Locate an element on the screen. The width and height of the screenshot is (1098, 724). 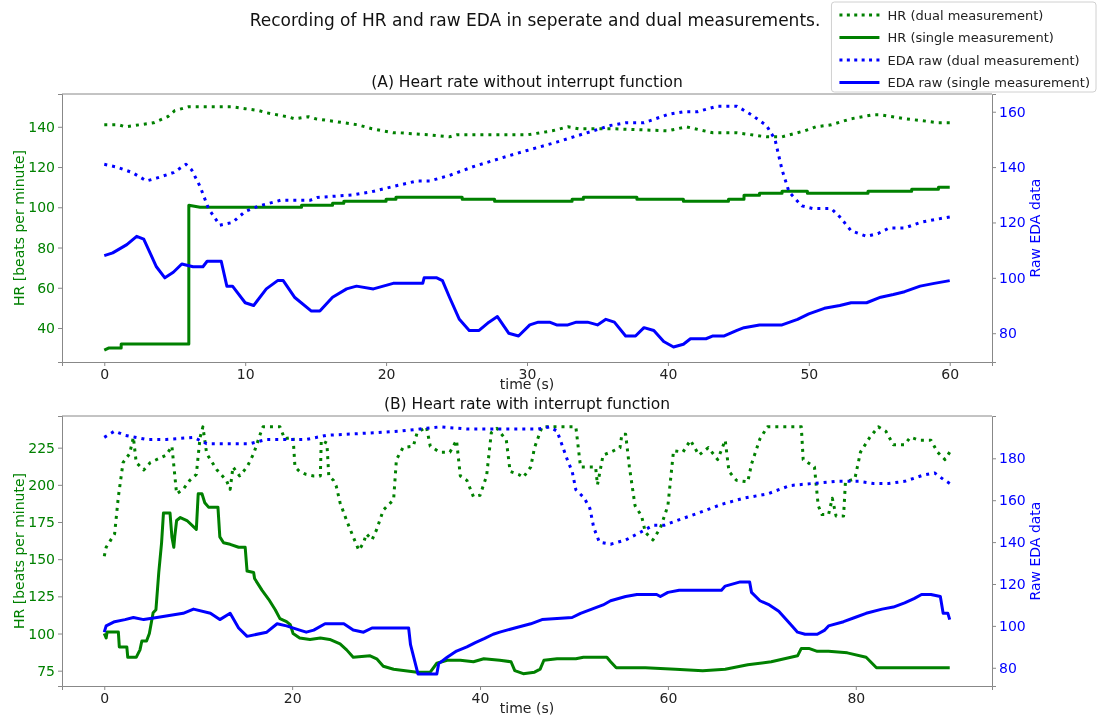
y-tick-label: 200 is located at coordinates (41, 484).